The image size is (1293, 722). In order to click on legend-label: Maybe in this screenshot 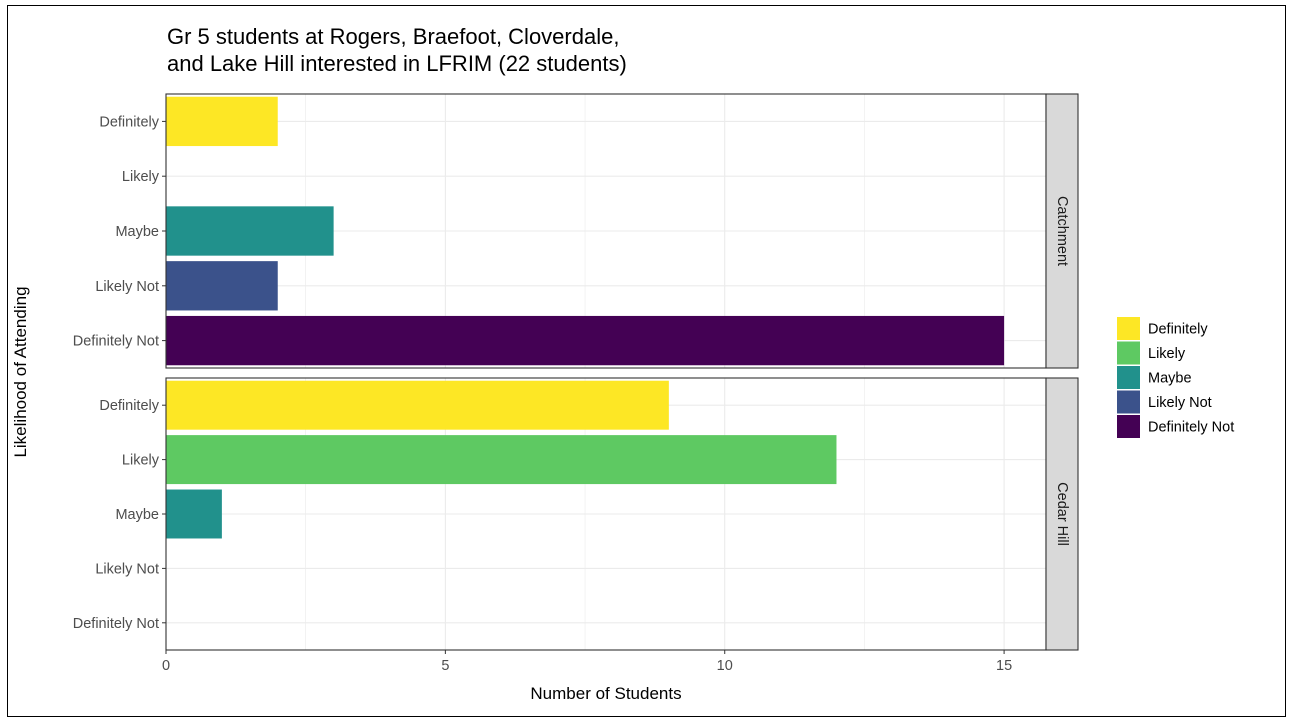, I will do `click(1170, 379)`.